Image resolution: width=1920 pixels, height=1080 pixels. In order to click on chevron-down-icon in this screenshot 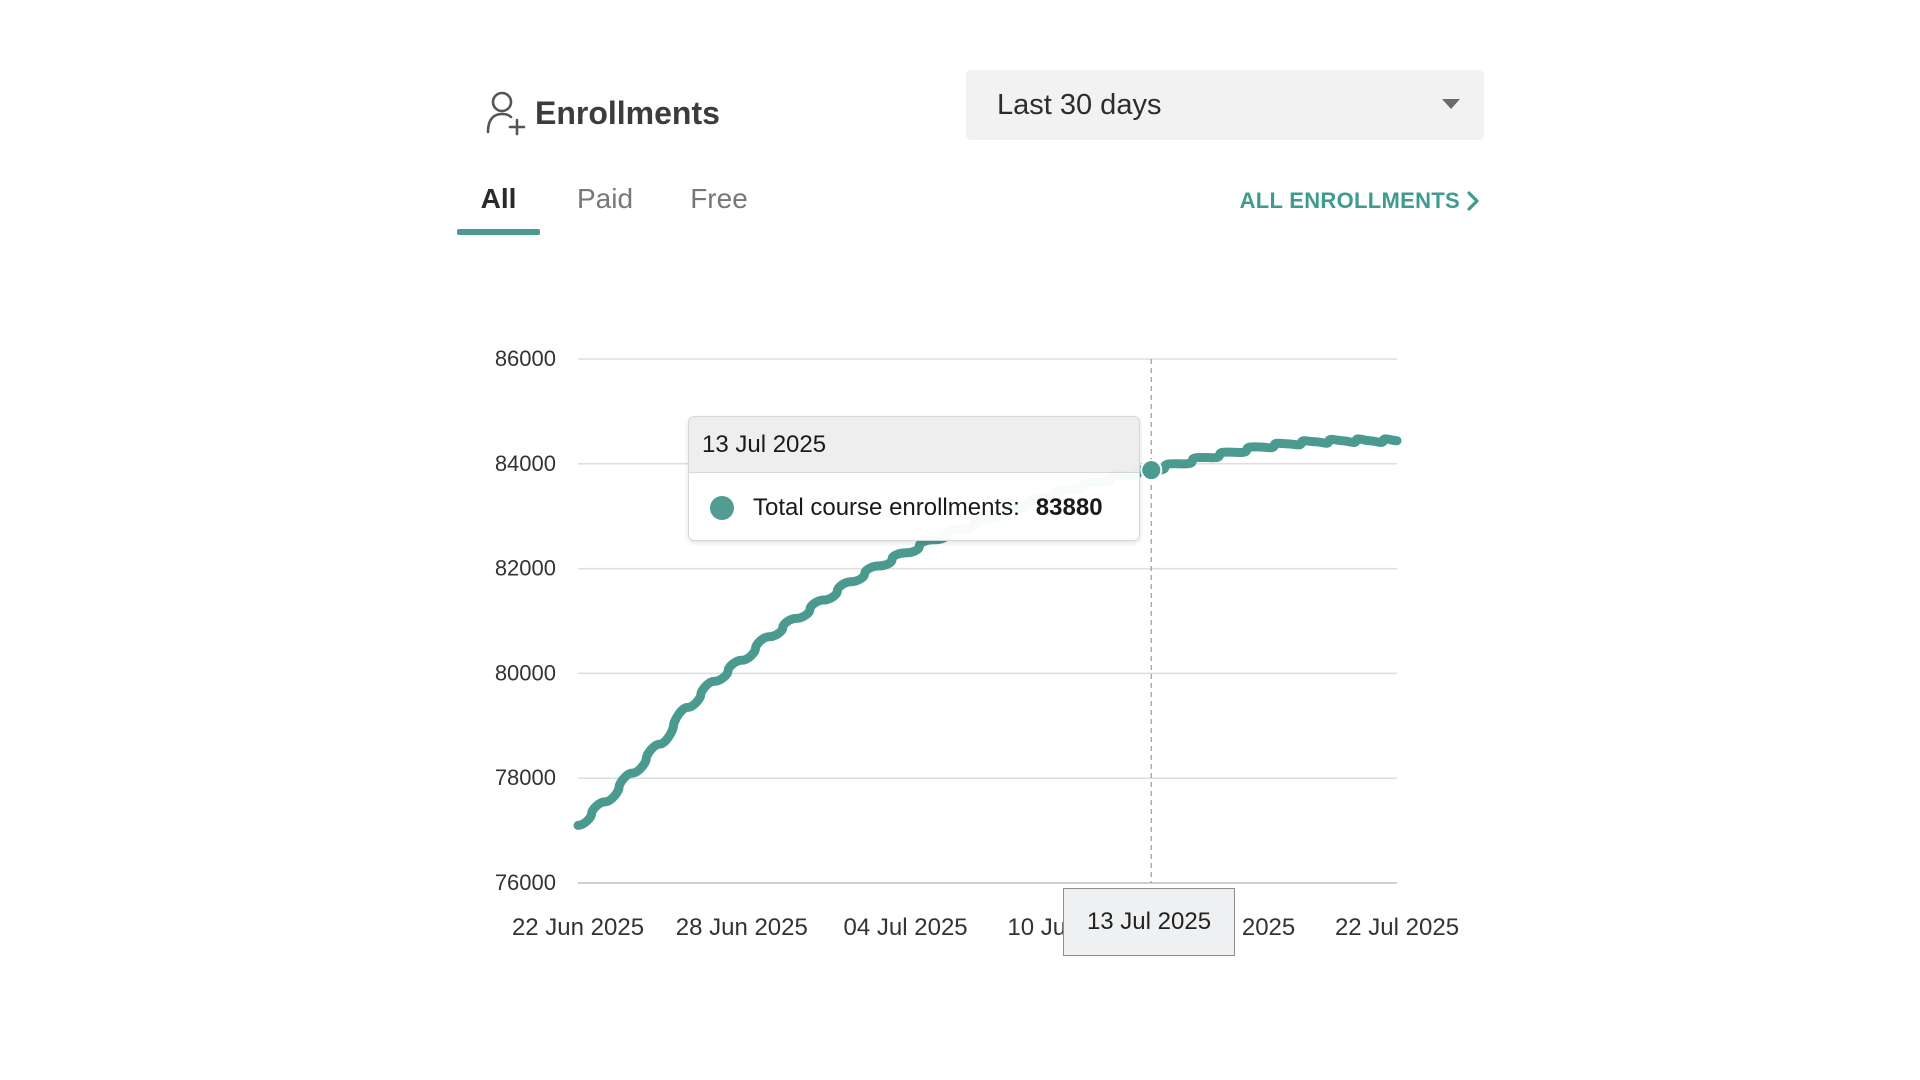, I will do `click(1451, 104)`.